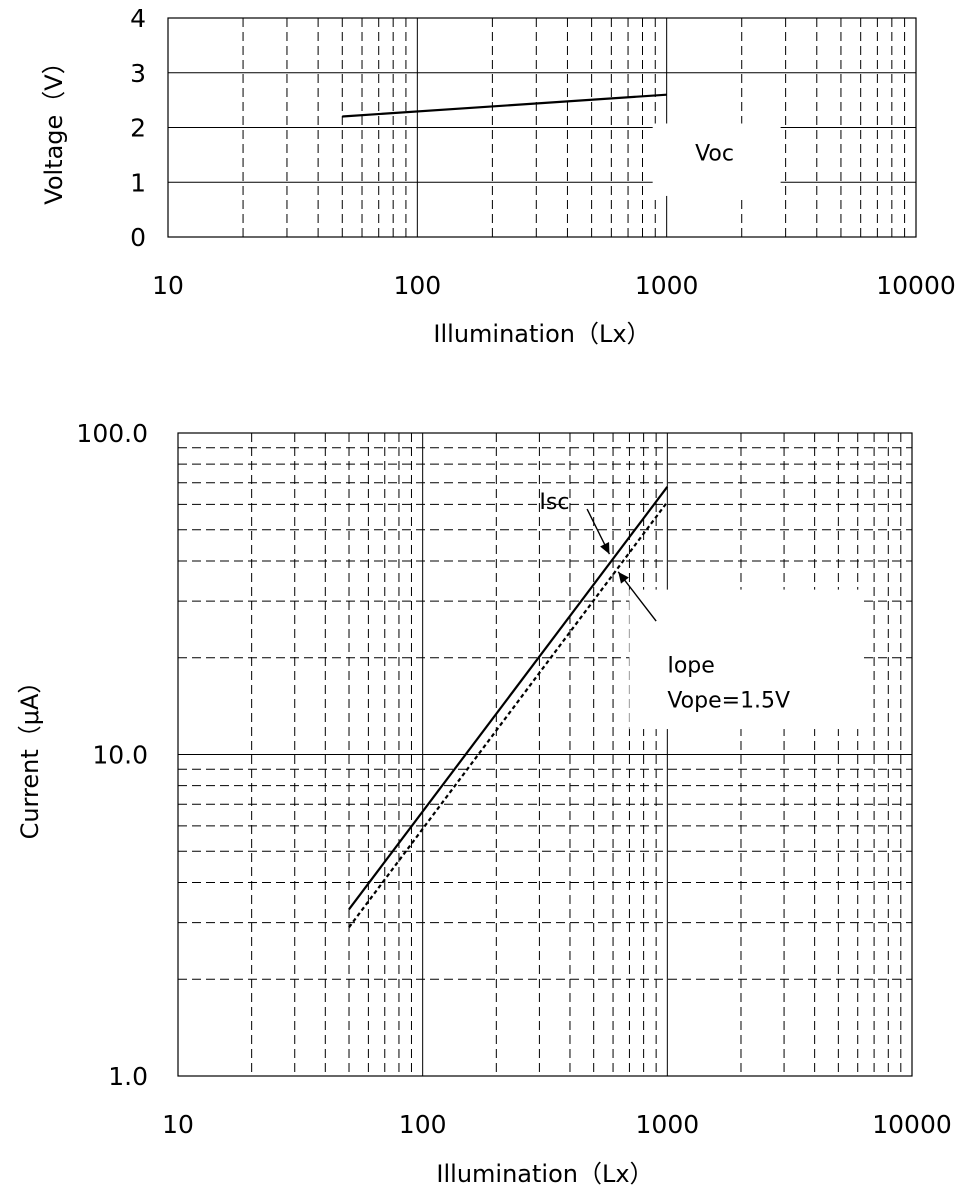 The height and width of the screenshot is (1193, 965). I want to click on plot-frame, so click(542, 127).